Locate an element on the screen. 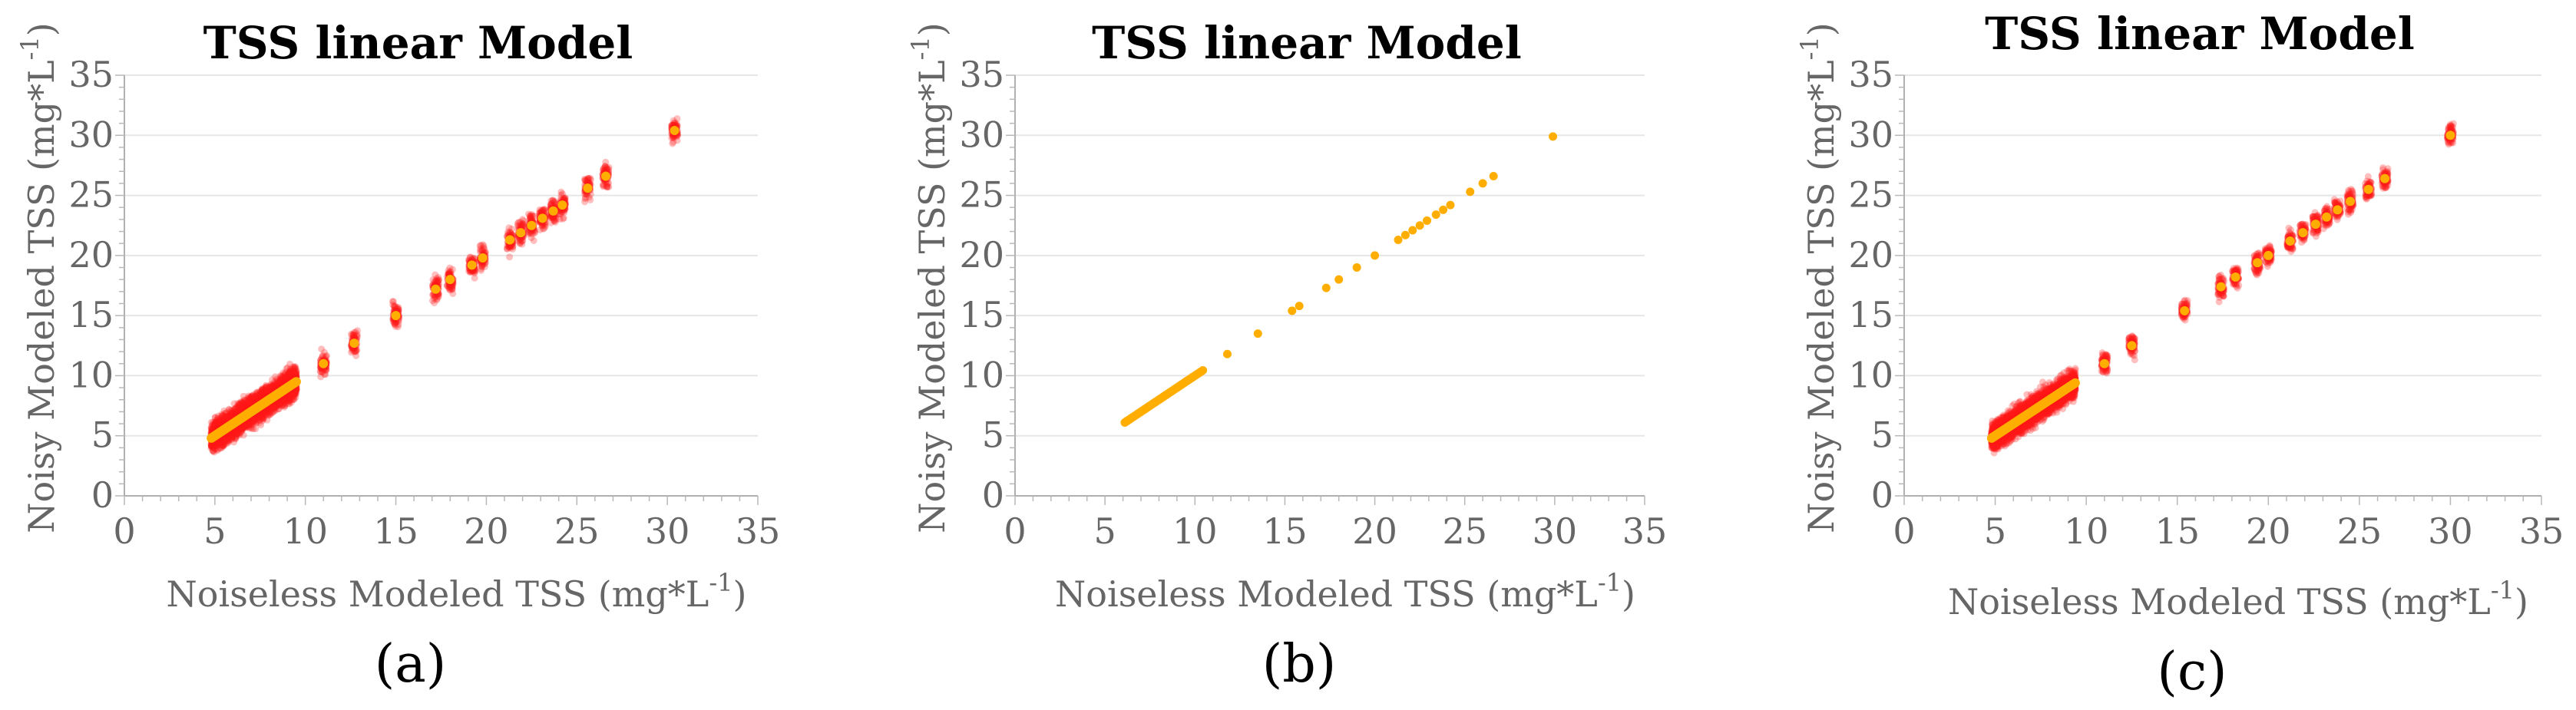 The height and width of the screenshot is (710, 2576). x-tick-label: 20 is located at coordinates (487, 531).